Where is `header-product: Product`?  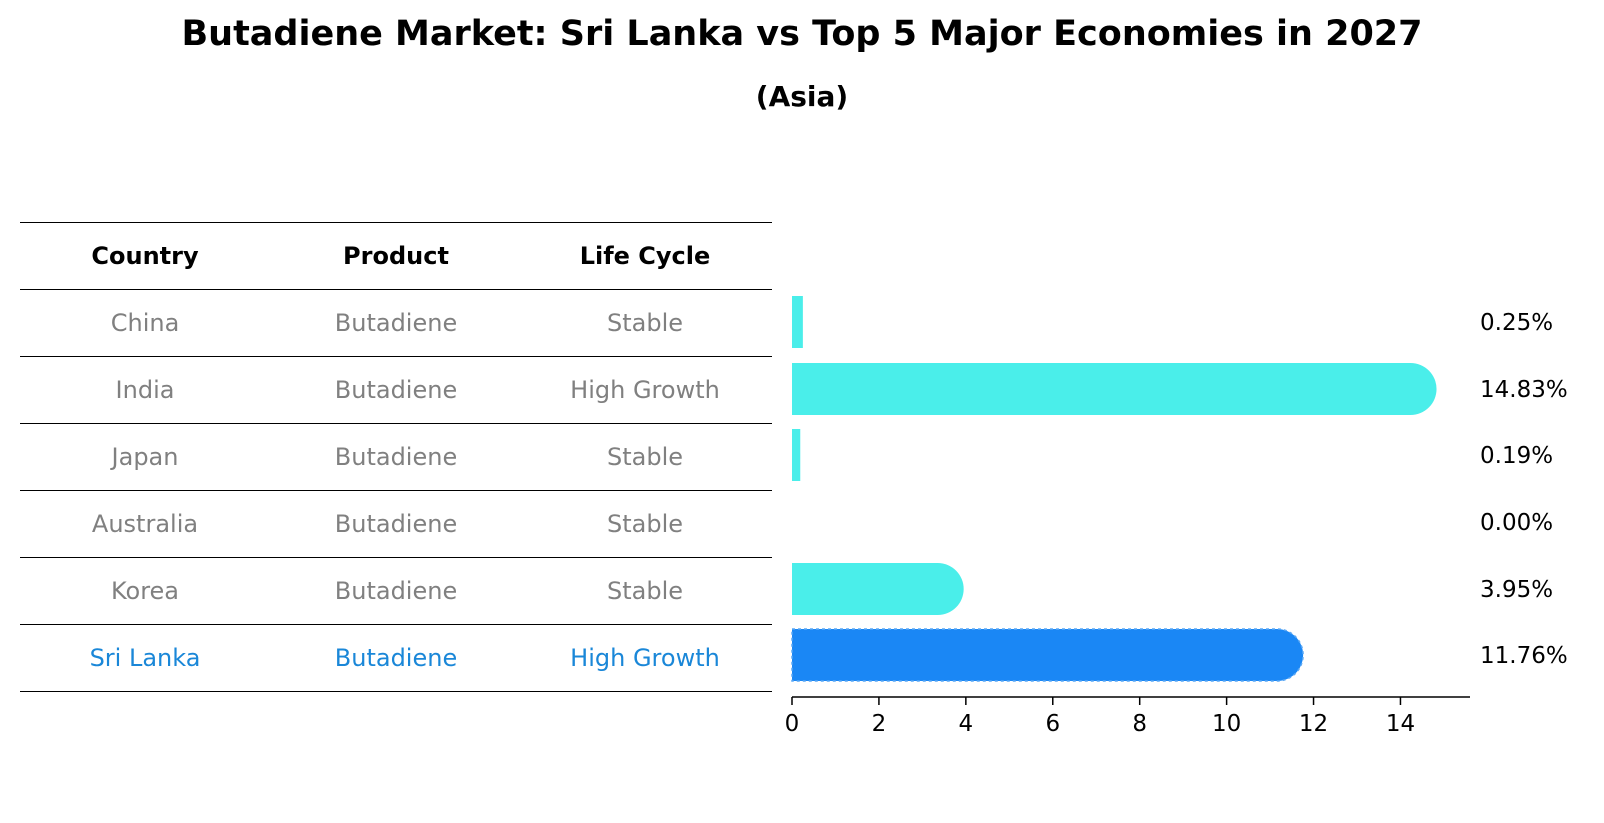 header-product: Product is located at coordinates (396, 256).